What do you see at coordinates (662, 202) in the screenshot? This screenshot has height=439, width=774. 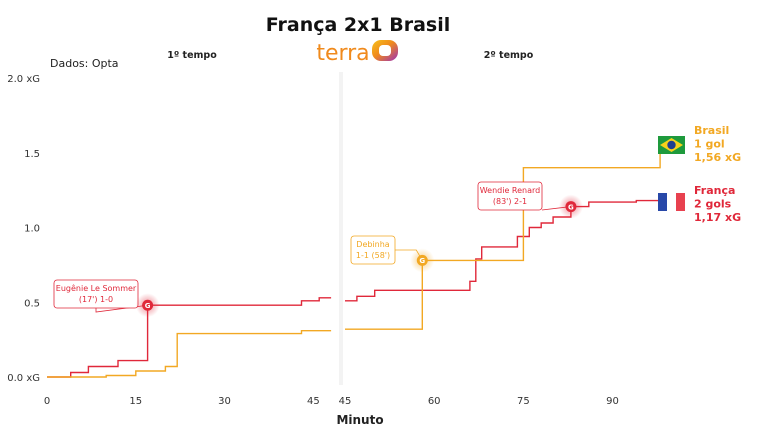 I see `france-flag-blue` at bounding box center [662, 202].